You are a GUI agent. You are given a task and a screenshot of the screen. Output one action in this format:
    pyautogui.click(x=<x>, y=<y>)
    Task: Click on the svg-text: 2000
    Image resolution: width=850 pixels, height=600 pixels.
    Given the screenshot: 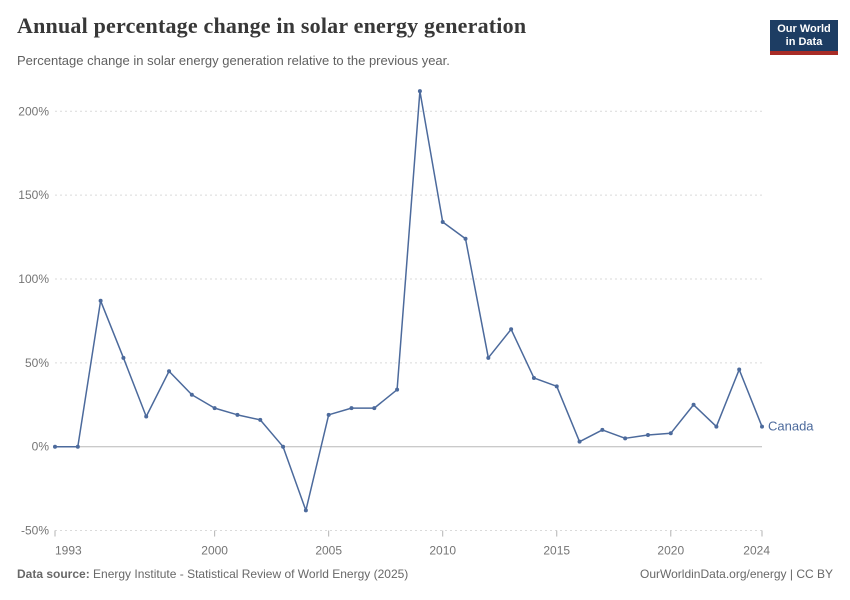 What is the action you would take?
    pyautogui.click(x=214, y=551)
    